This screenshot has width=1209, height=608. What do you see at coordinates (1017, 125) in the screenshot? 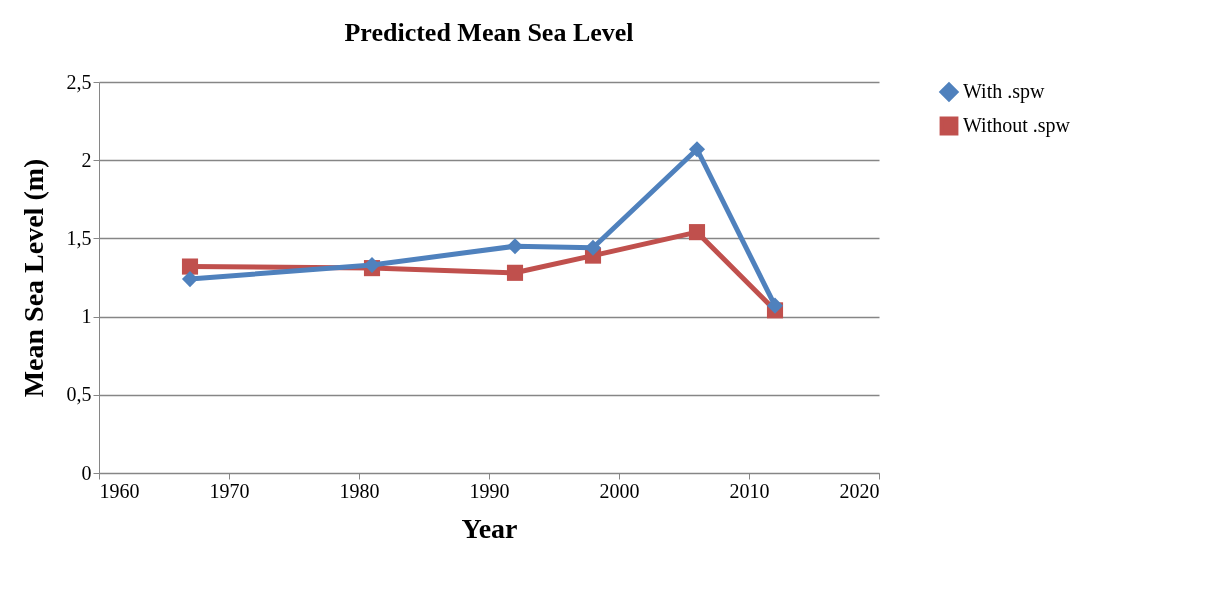
I see `legend-label: Without .spw` at bounding box center [1017, 125].